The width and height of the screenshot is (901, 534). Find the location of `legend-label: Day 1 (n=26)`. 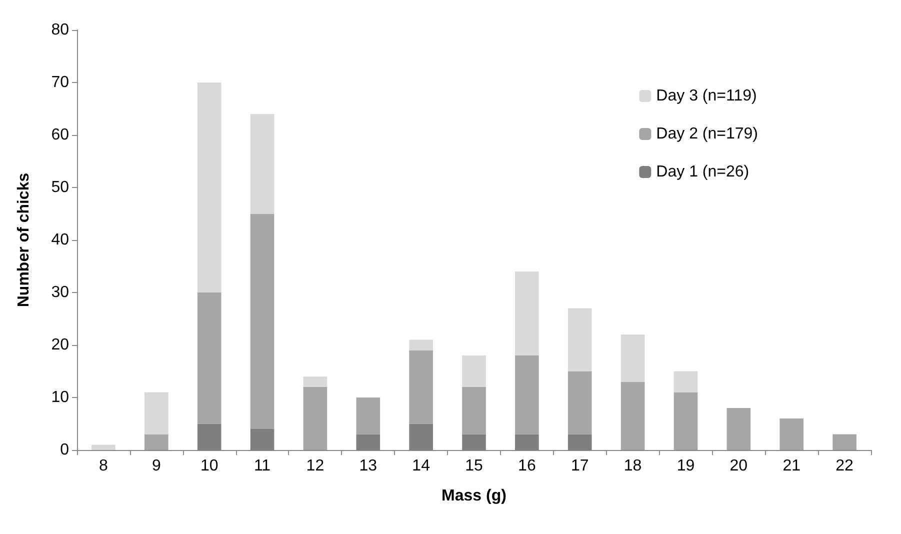

legend-label: Day 1 (n=26) is located at coordinates (703, 172).